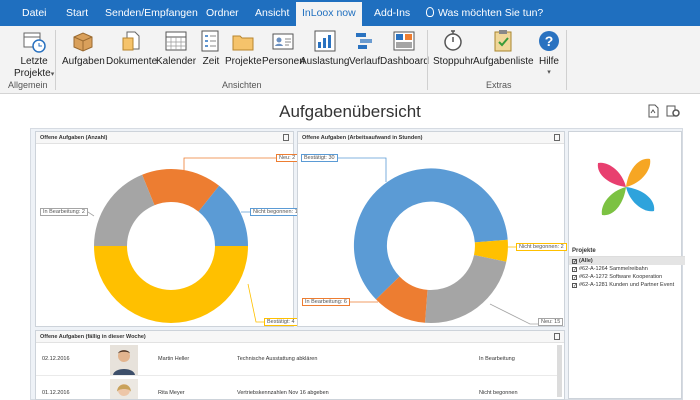 The image size is (700, 400). Describe the element at coordinates (549, 41) in the screenshot. I see `help-icon: ?` at that location.